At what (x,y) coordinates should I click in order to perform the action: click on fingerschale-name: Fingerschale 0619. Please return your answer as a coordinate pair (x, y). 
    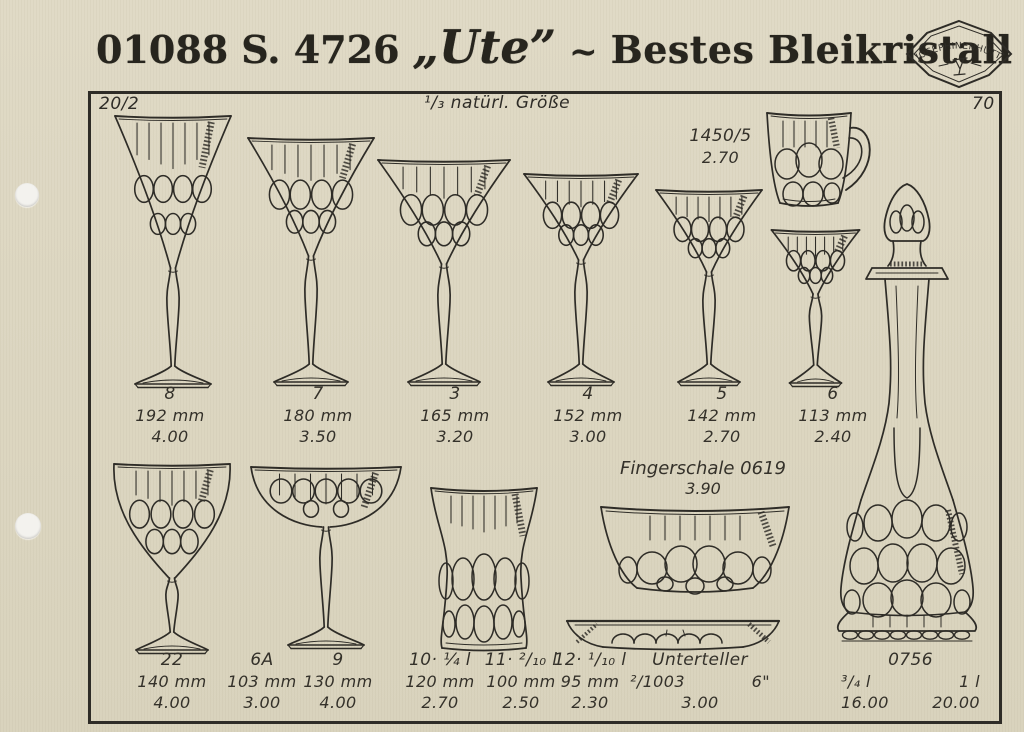
    Looking at the image, I should click on (703, 468).